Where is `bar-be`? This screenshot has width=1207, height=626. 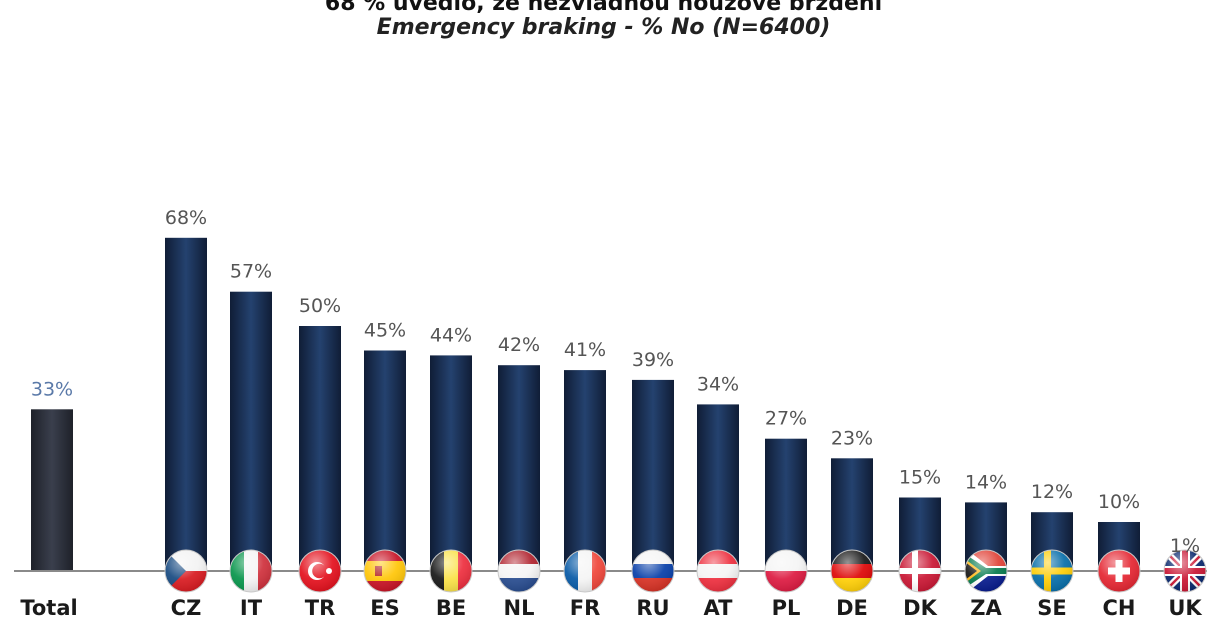 bar-be is located at coordinates (451, 463).